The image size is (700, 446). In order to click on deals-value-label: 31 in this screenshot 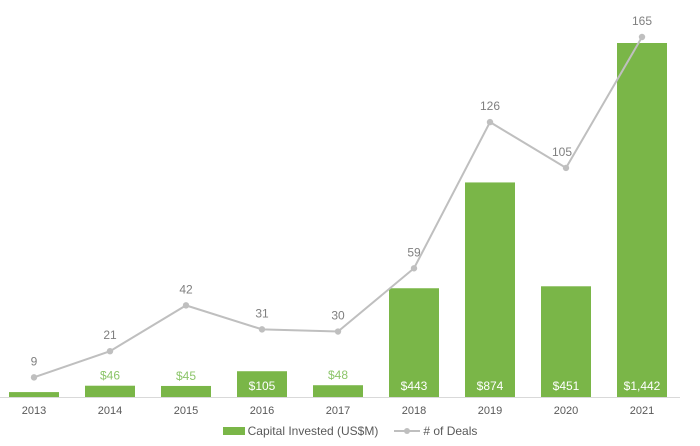, I will do `click(262, 313)`.